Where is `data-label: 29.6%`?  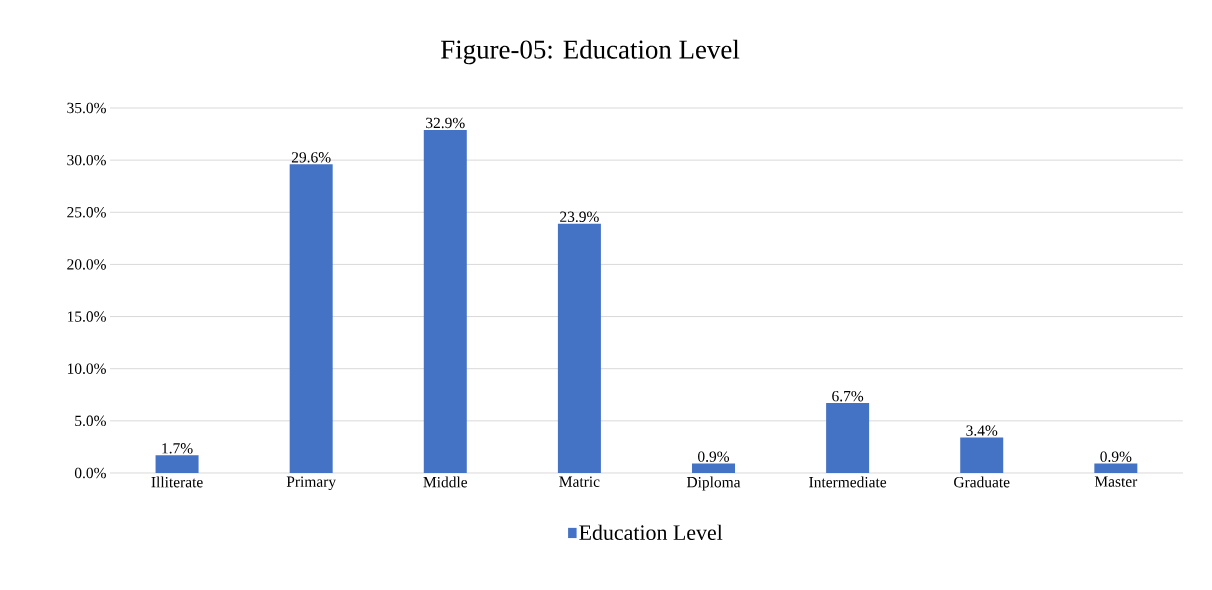 data-label: 29.6% is located at coordinates (311, 157).